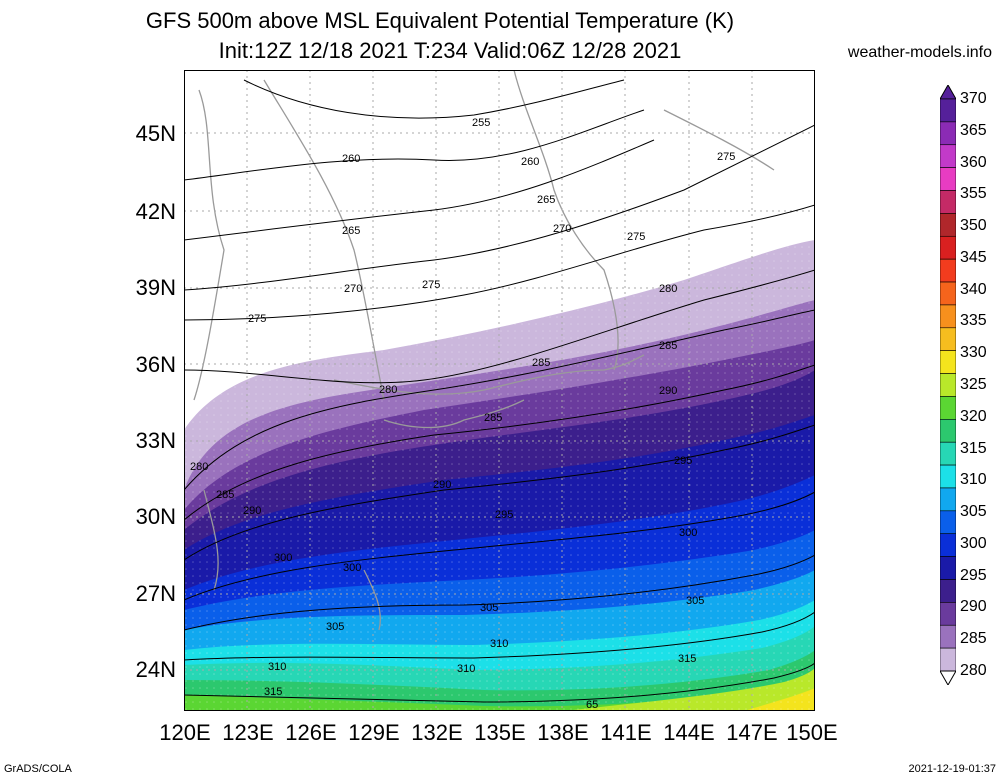  Describe the element at coordinates (973, 607) in the screenshot. I see `colorbar-tick-label: 290` at that location.